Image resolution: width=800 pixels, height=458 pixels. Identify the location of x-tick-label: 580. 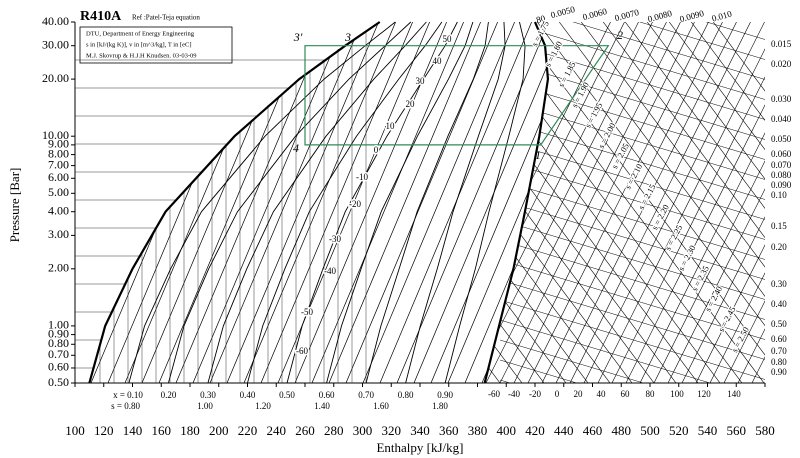
(765, 430).